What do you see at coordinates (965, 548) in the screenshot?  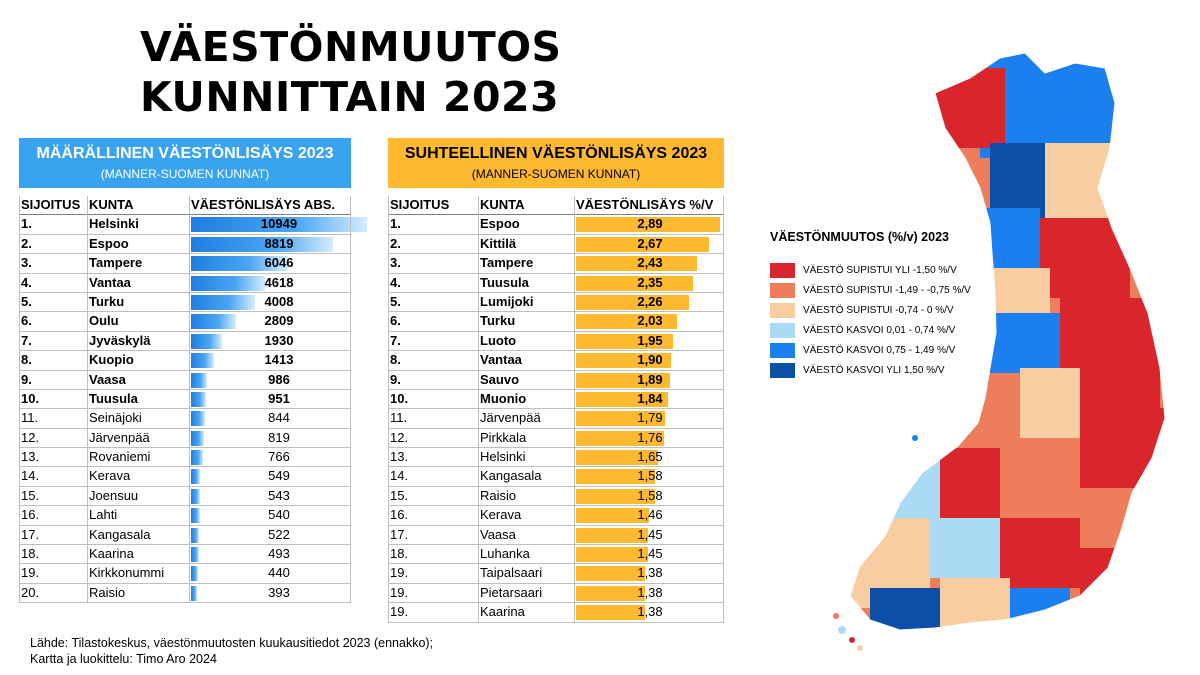 I see `map-region-pirkanmaa` at bounding box center [965, 548].